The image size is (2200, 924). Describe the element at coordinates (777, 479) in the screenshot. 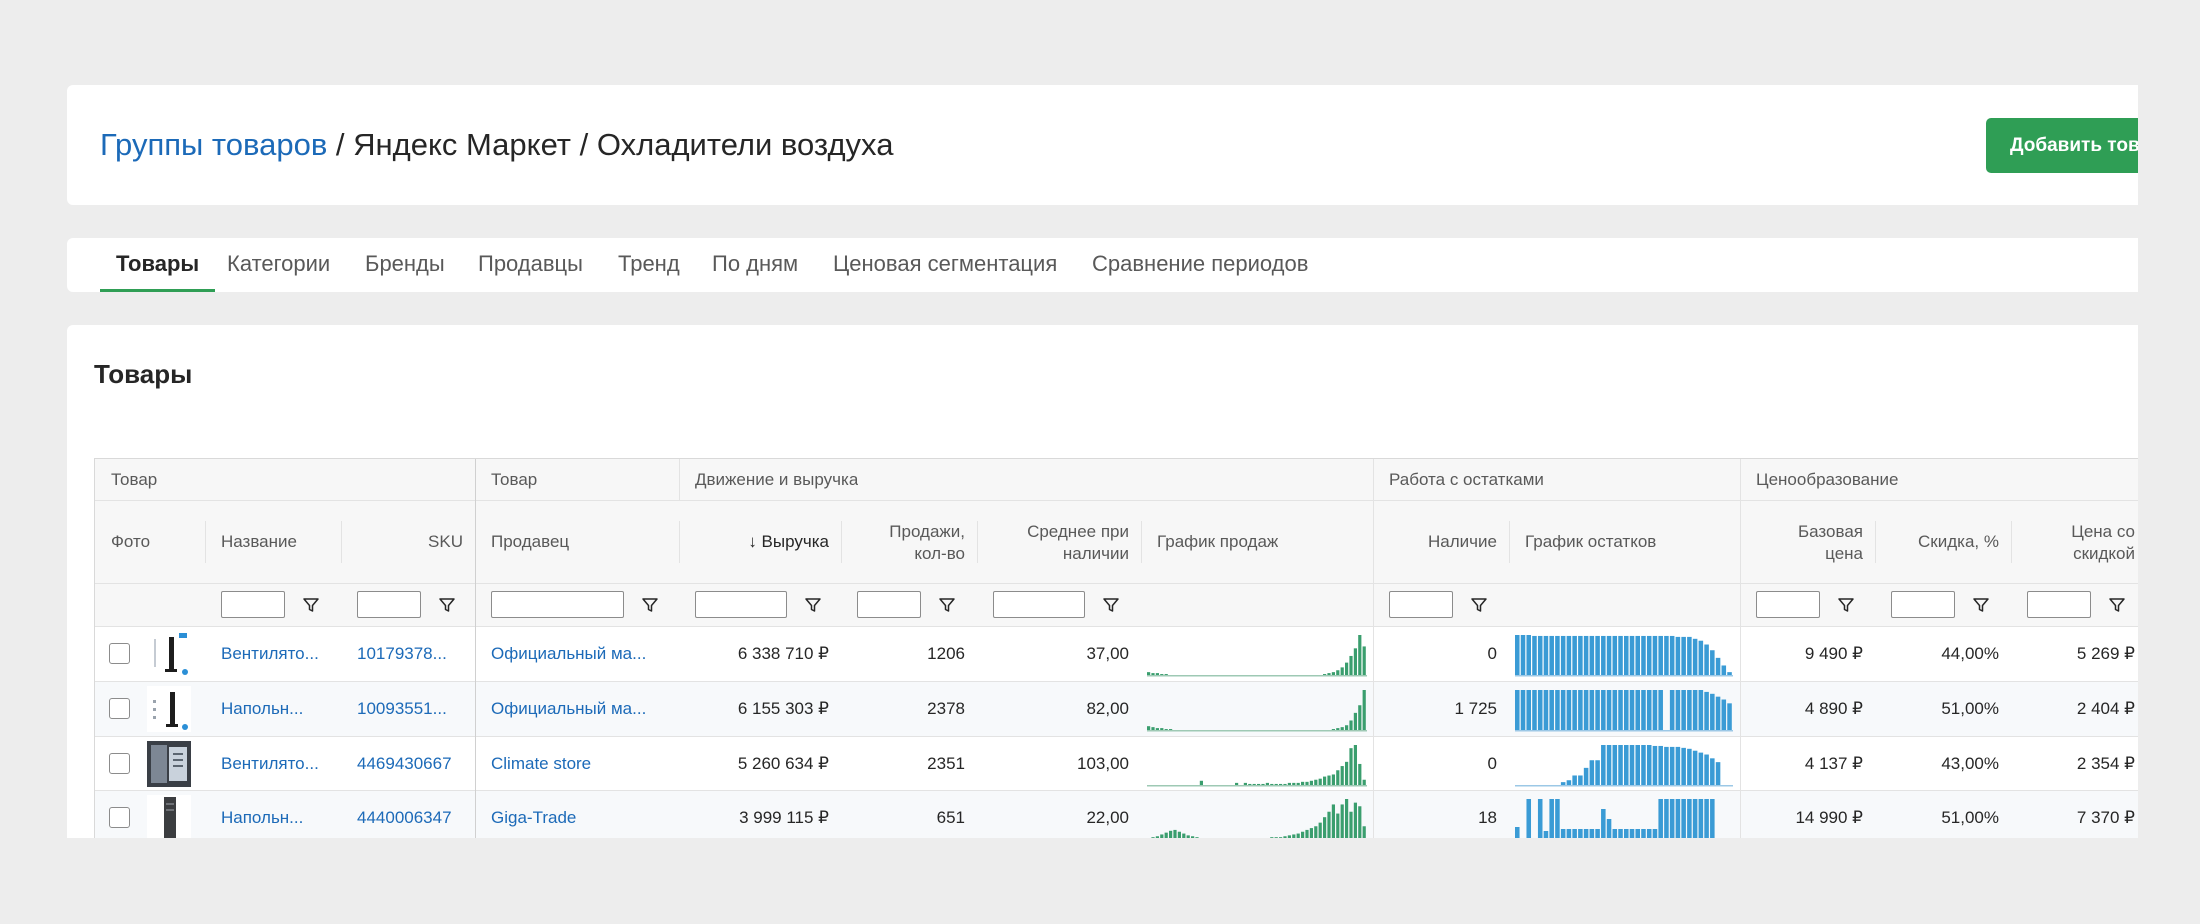

I see `group-header-movement: Движение и выручка` at that location.